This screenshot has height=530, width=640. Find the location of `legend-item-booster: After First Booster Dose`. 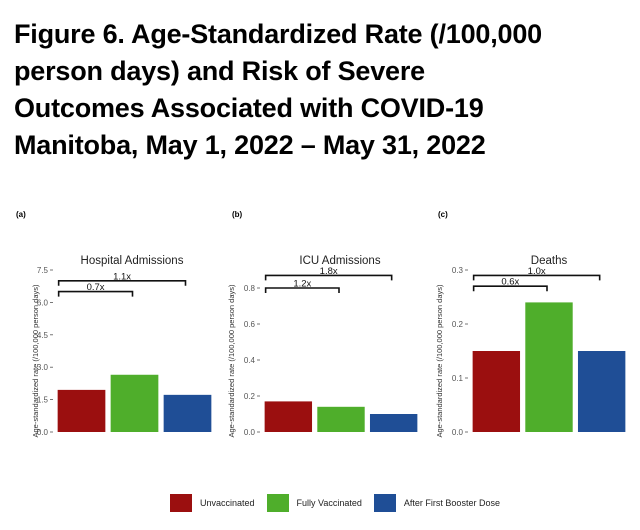

legend-item-booster: After First Booster Dose is located at coordinates (436, 503).